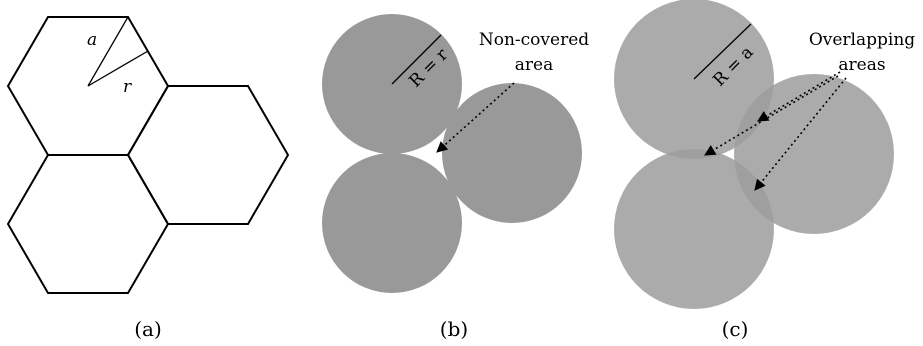 The height and width of the screenshot is (346, 923). I want to click on hexagon-bottom-left, so click(88, 224).